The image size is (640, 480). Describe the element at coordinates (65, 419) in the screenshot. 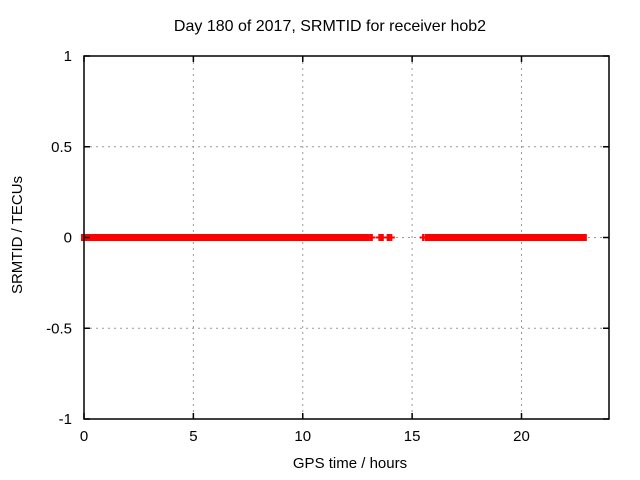

I see `y-tick-label: -1` at that location.